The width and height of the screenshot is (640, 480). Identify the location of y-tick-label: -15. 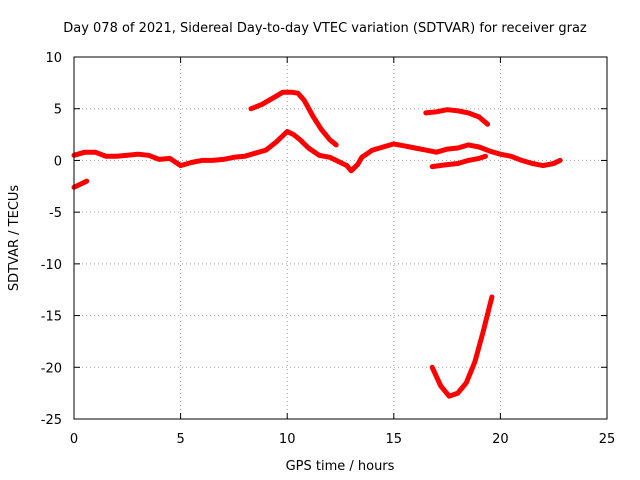
(51, 317).